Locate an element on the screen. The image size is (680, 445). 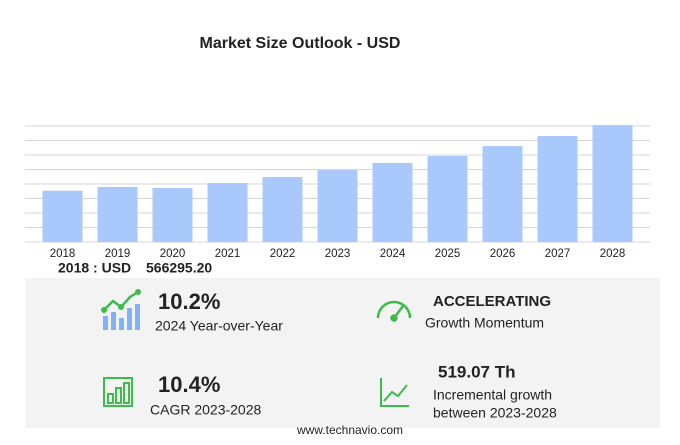
x-tick-label: 2018 is located at coordinates (63, 254).